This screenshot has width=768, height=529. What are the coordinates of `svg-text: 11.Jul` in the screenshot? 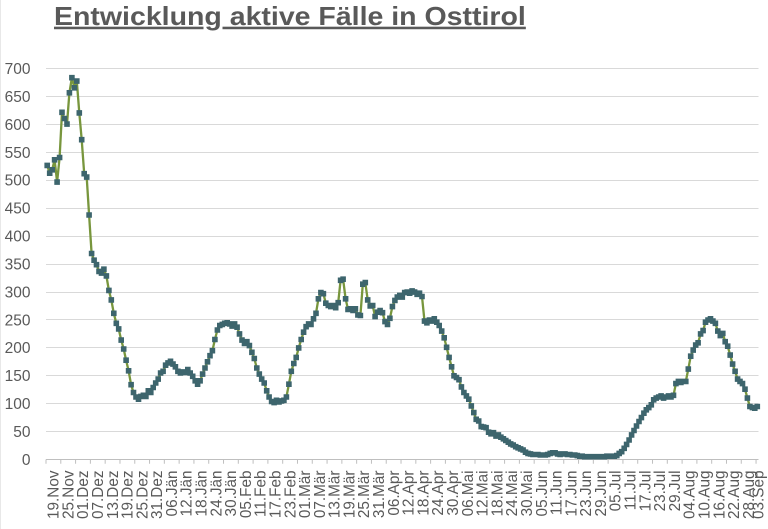 It's located at (631, 491).